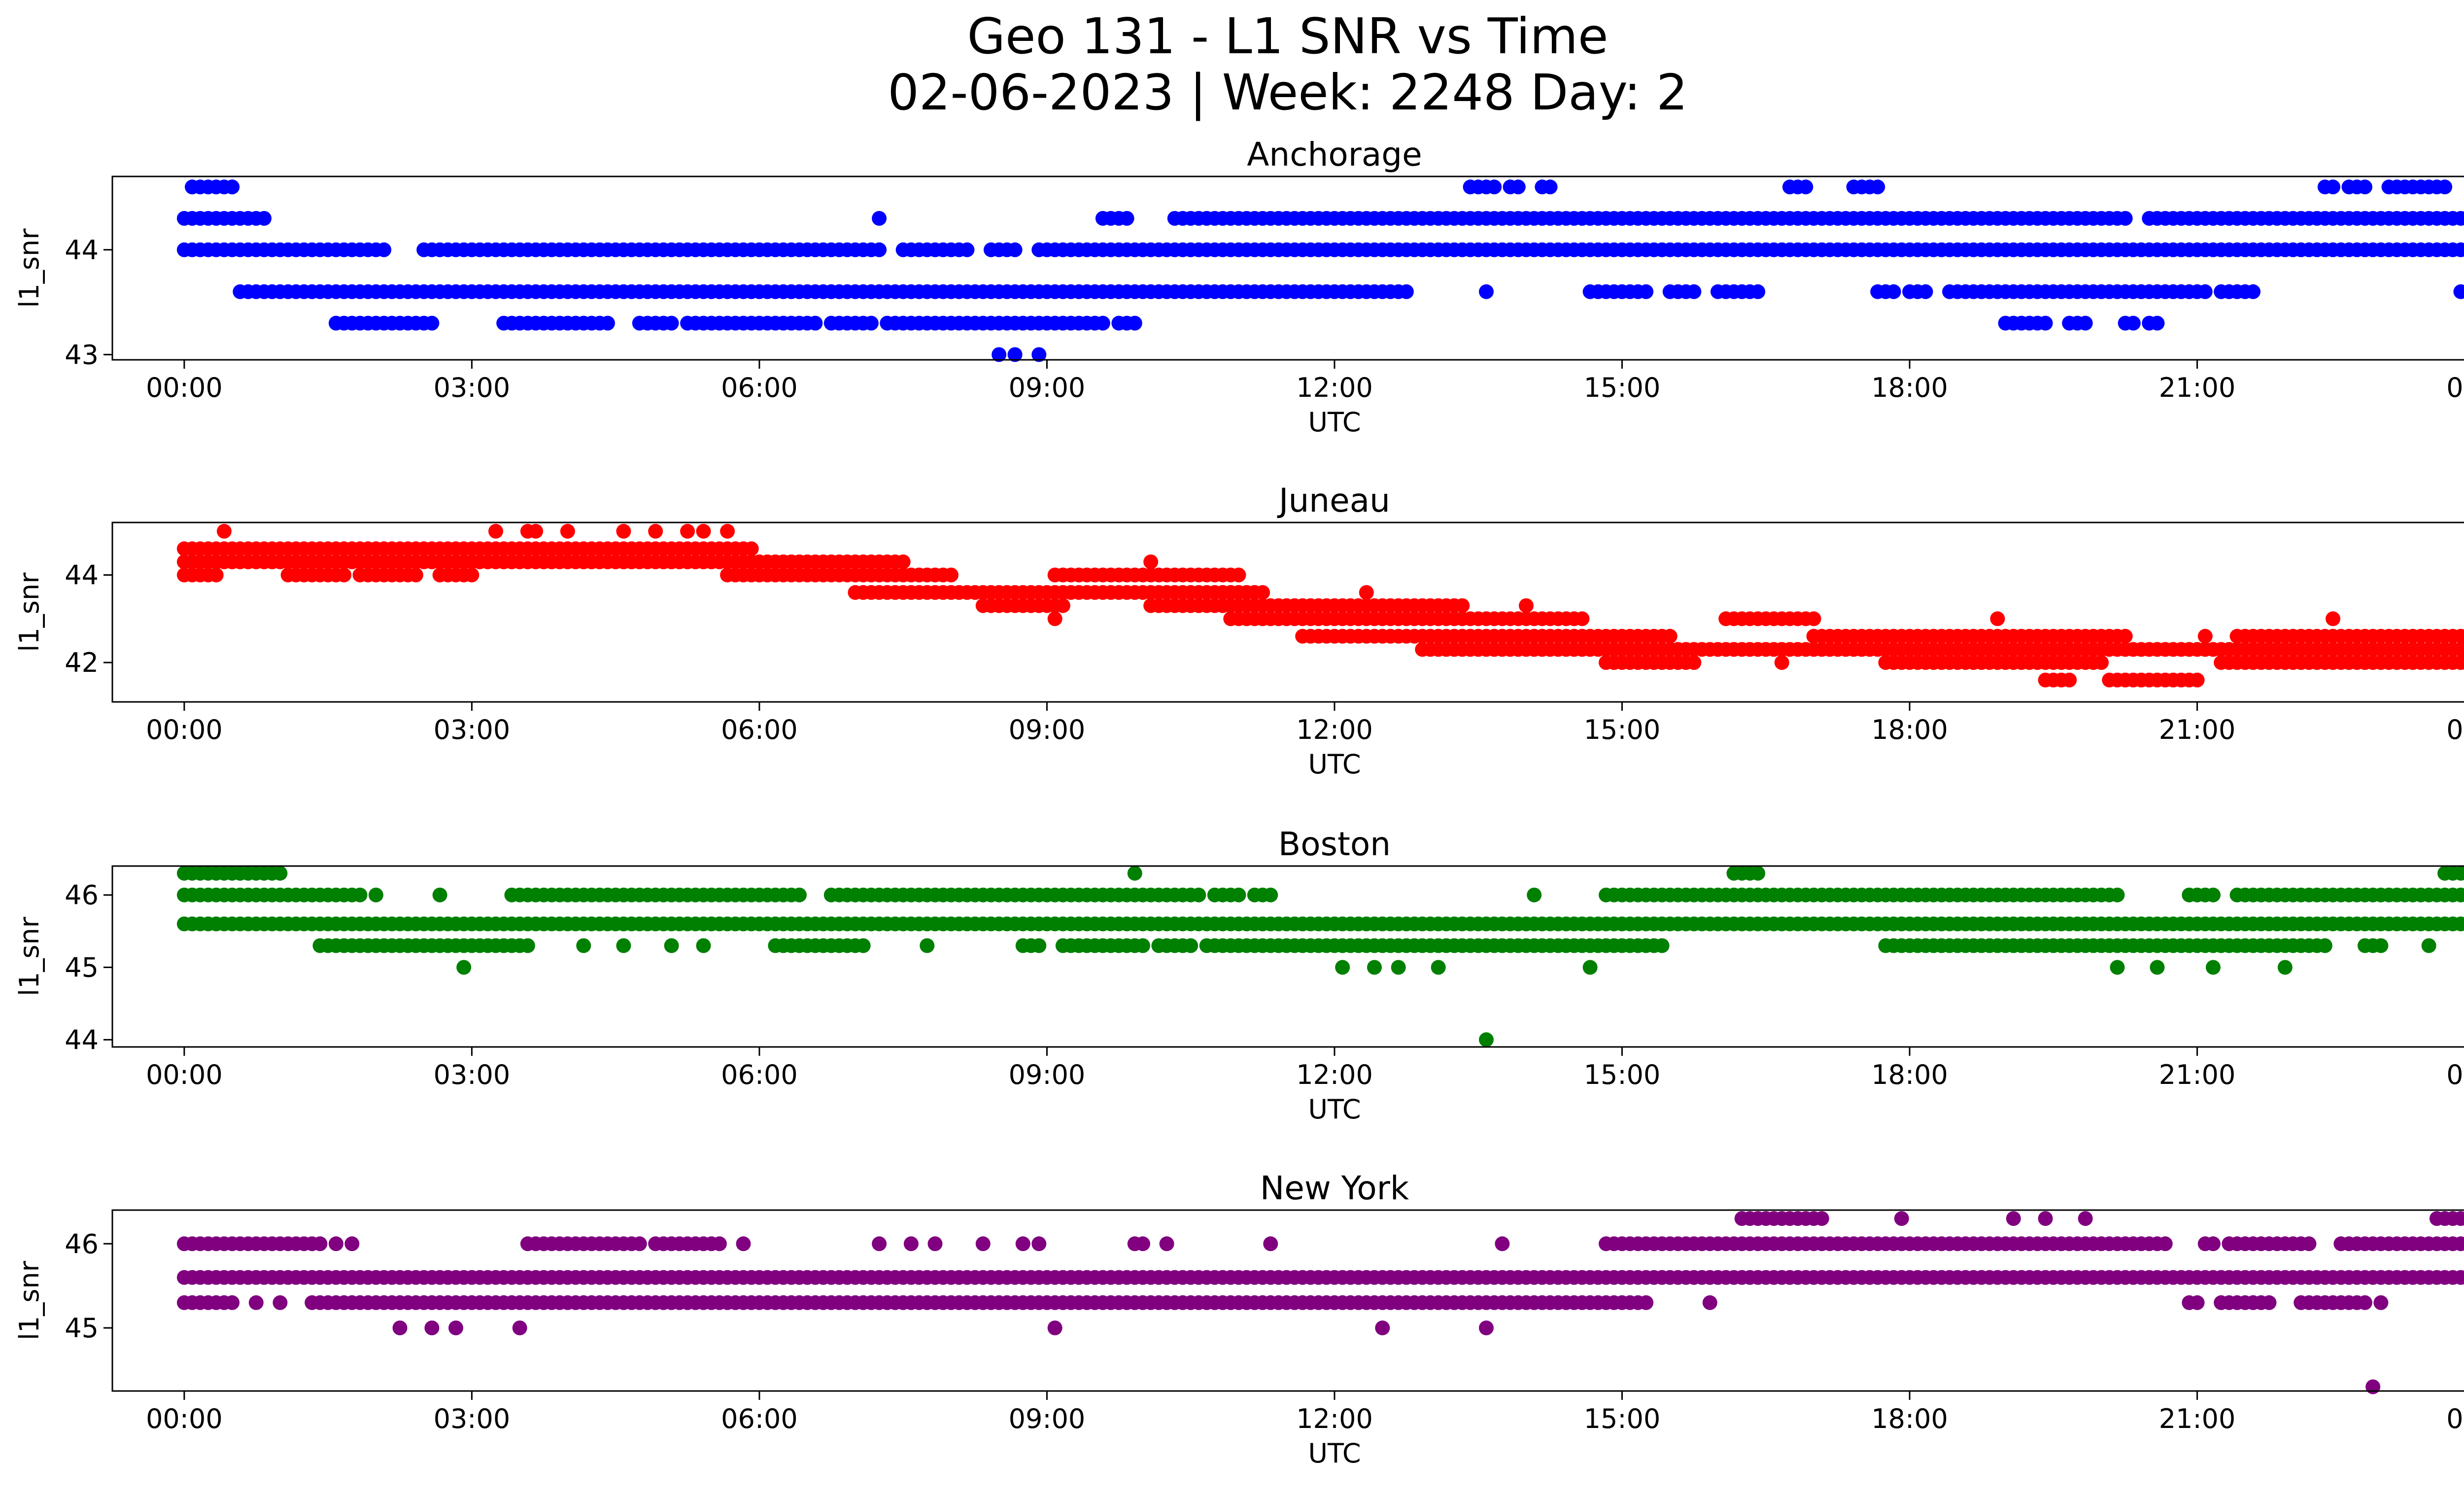 The width and height of the screenshot is (2464, 1495). Describe the element at coordinates (184, 387) in the screenshot. I see `anchorage-xtick-label: 00:00` at that location.